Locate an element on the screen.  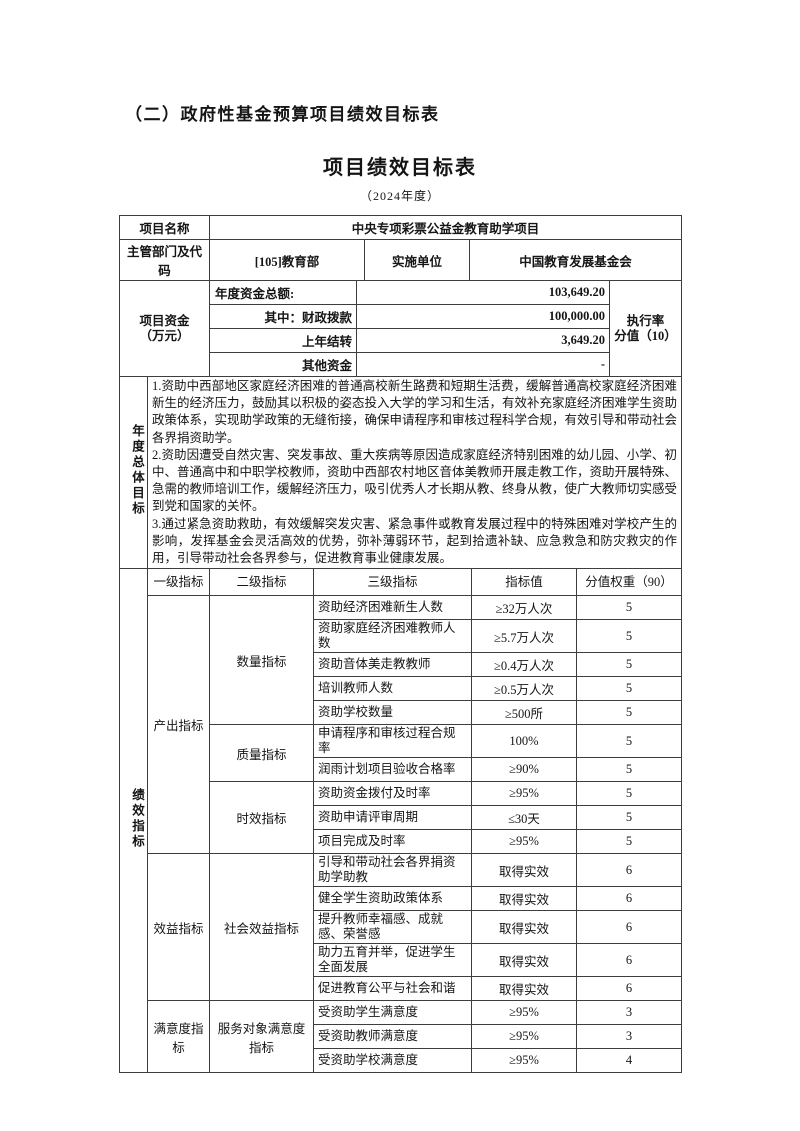
indicator-row: 质量指标 申请程序和审核过程合规率 100% 5 is located at coordinates (401, 753).